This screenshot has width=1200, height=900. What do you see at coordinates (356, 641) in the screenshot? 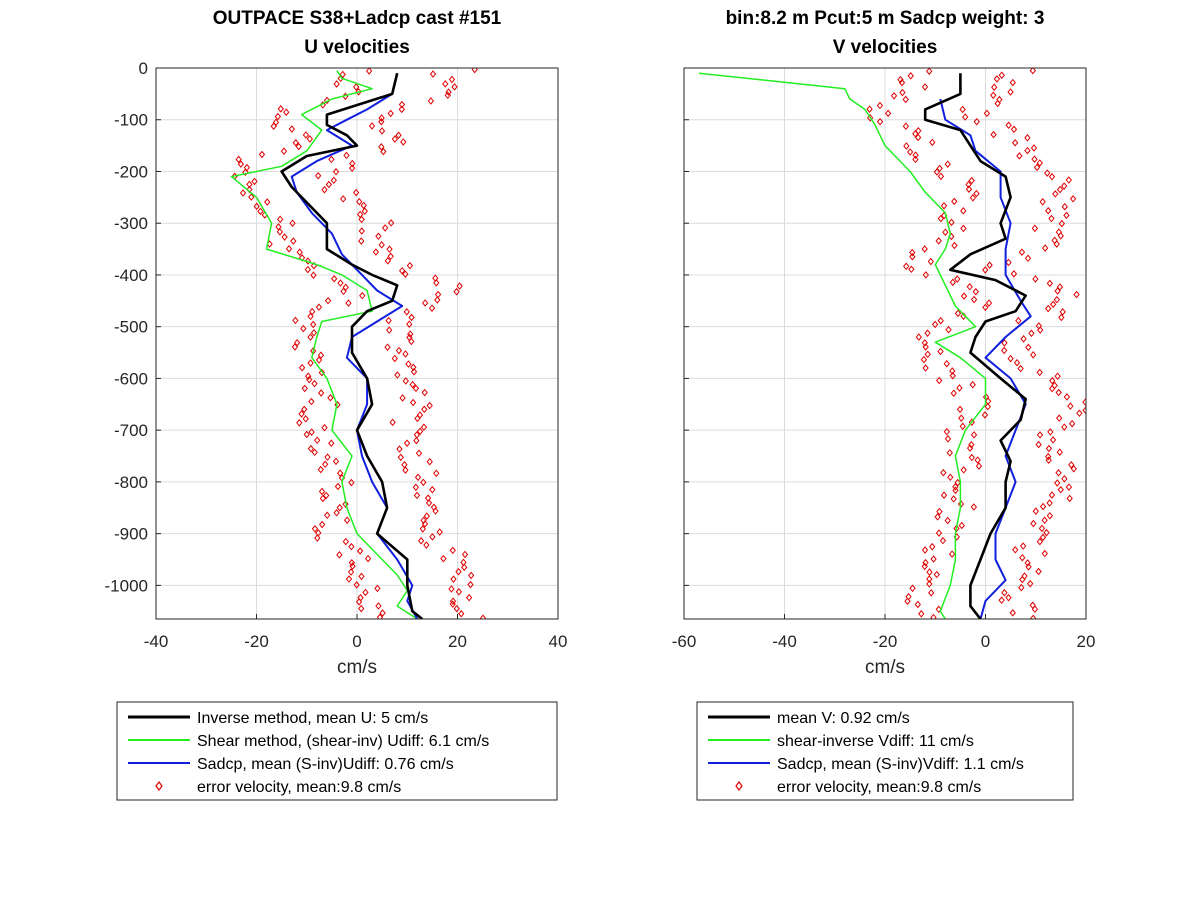
I see `u-xtick-label: 0` at bounding box center [356, 641].